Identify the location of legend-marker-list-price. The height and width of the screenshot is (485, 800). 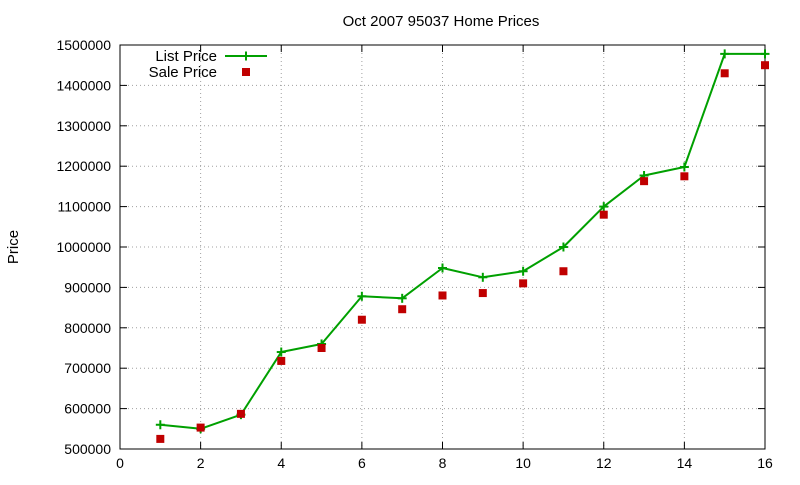
(246, 56).